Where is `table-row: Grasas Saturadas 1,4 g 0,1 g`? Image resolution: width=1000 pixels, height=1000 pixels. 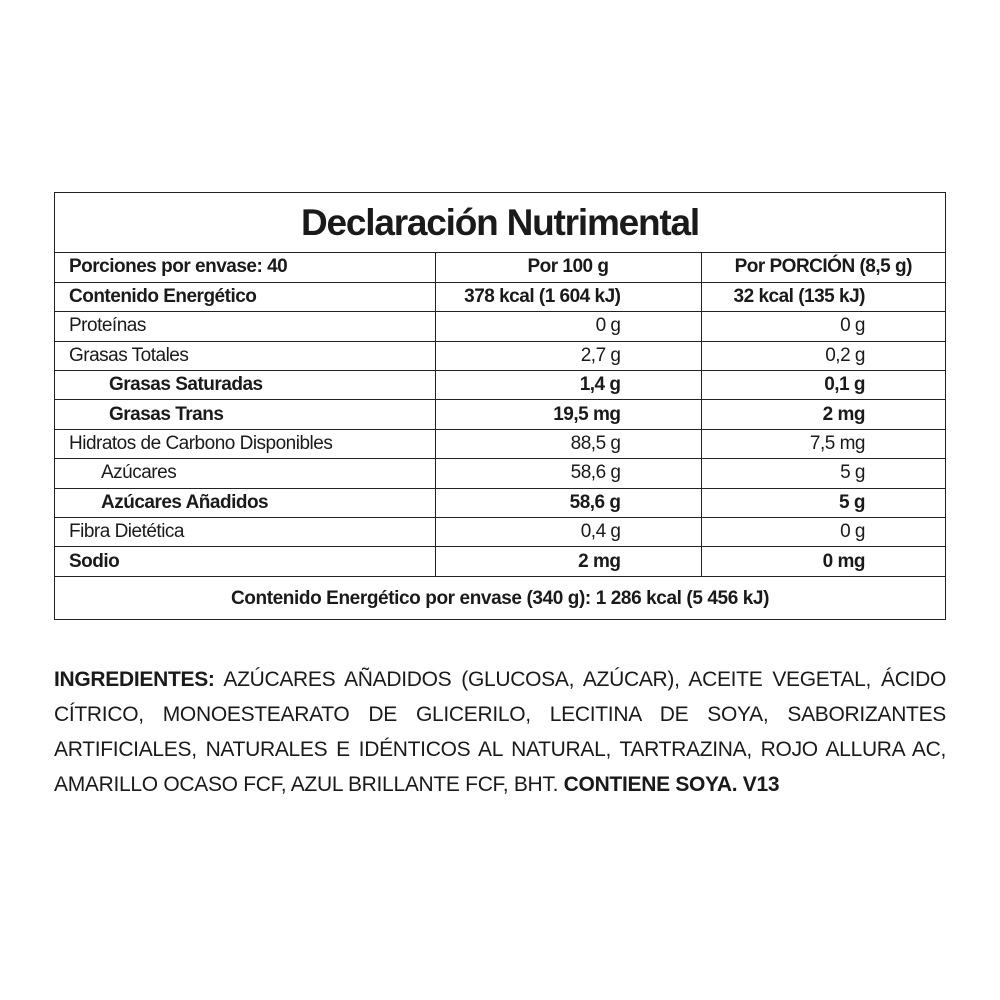 table-row: Grasas Saturadas 1,4 g 0,1 g is located at coordinates (500, 385).